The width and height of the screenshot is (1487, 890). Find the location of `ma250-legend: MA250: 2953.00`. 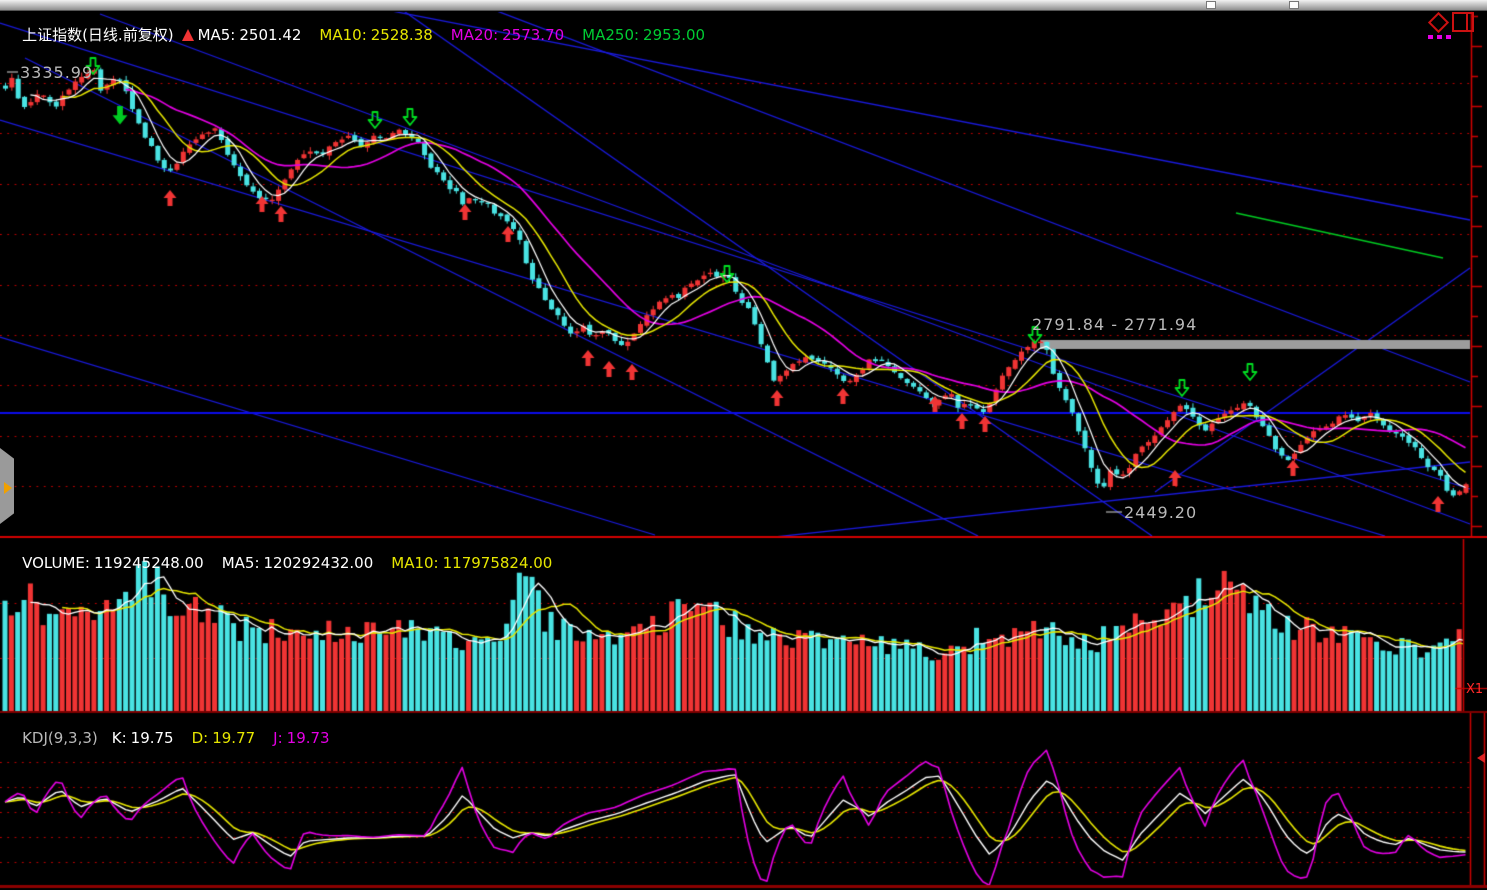

ma250-legend: MA250: 2953.00 is located at coordinates (644, 35).